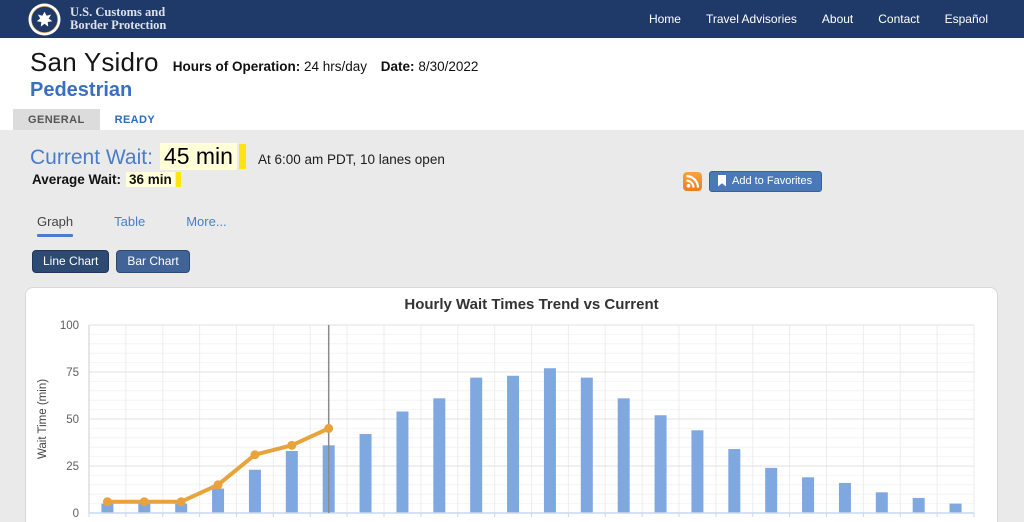 The height and width of the screenshot is (522, 1024). I want to click on average-wait-label: Average Wait:, so click(77, 179).